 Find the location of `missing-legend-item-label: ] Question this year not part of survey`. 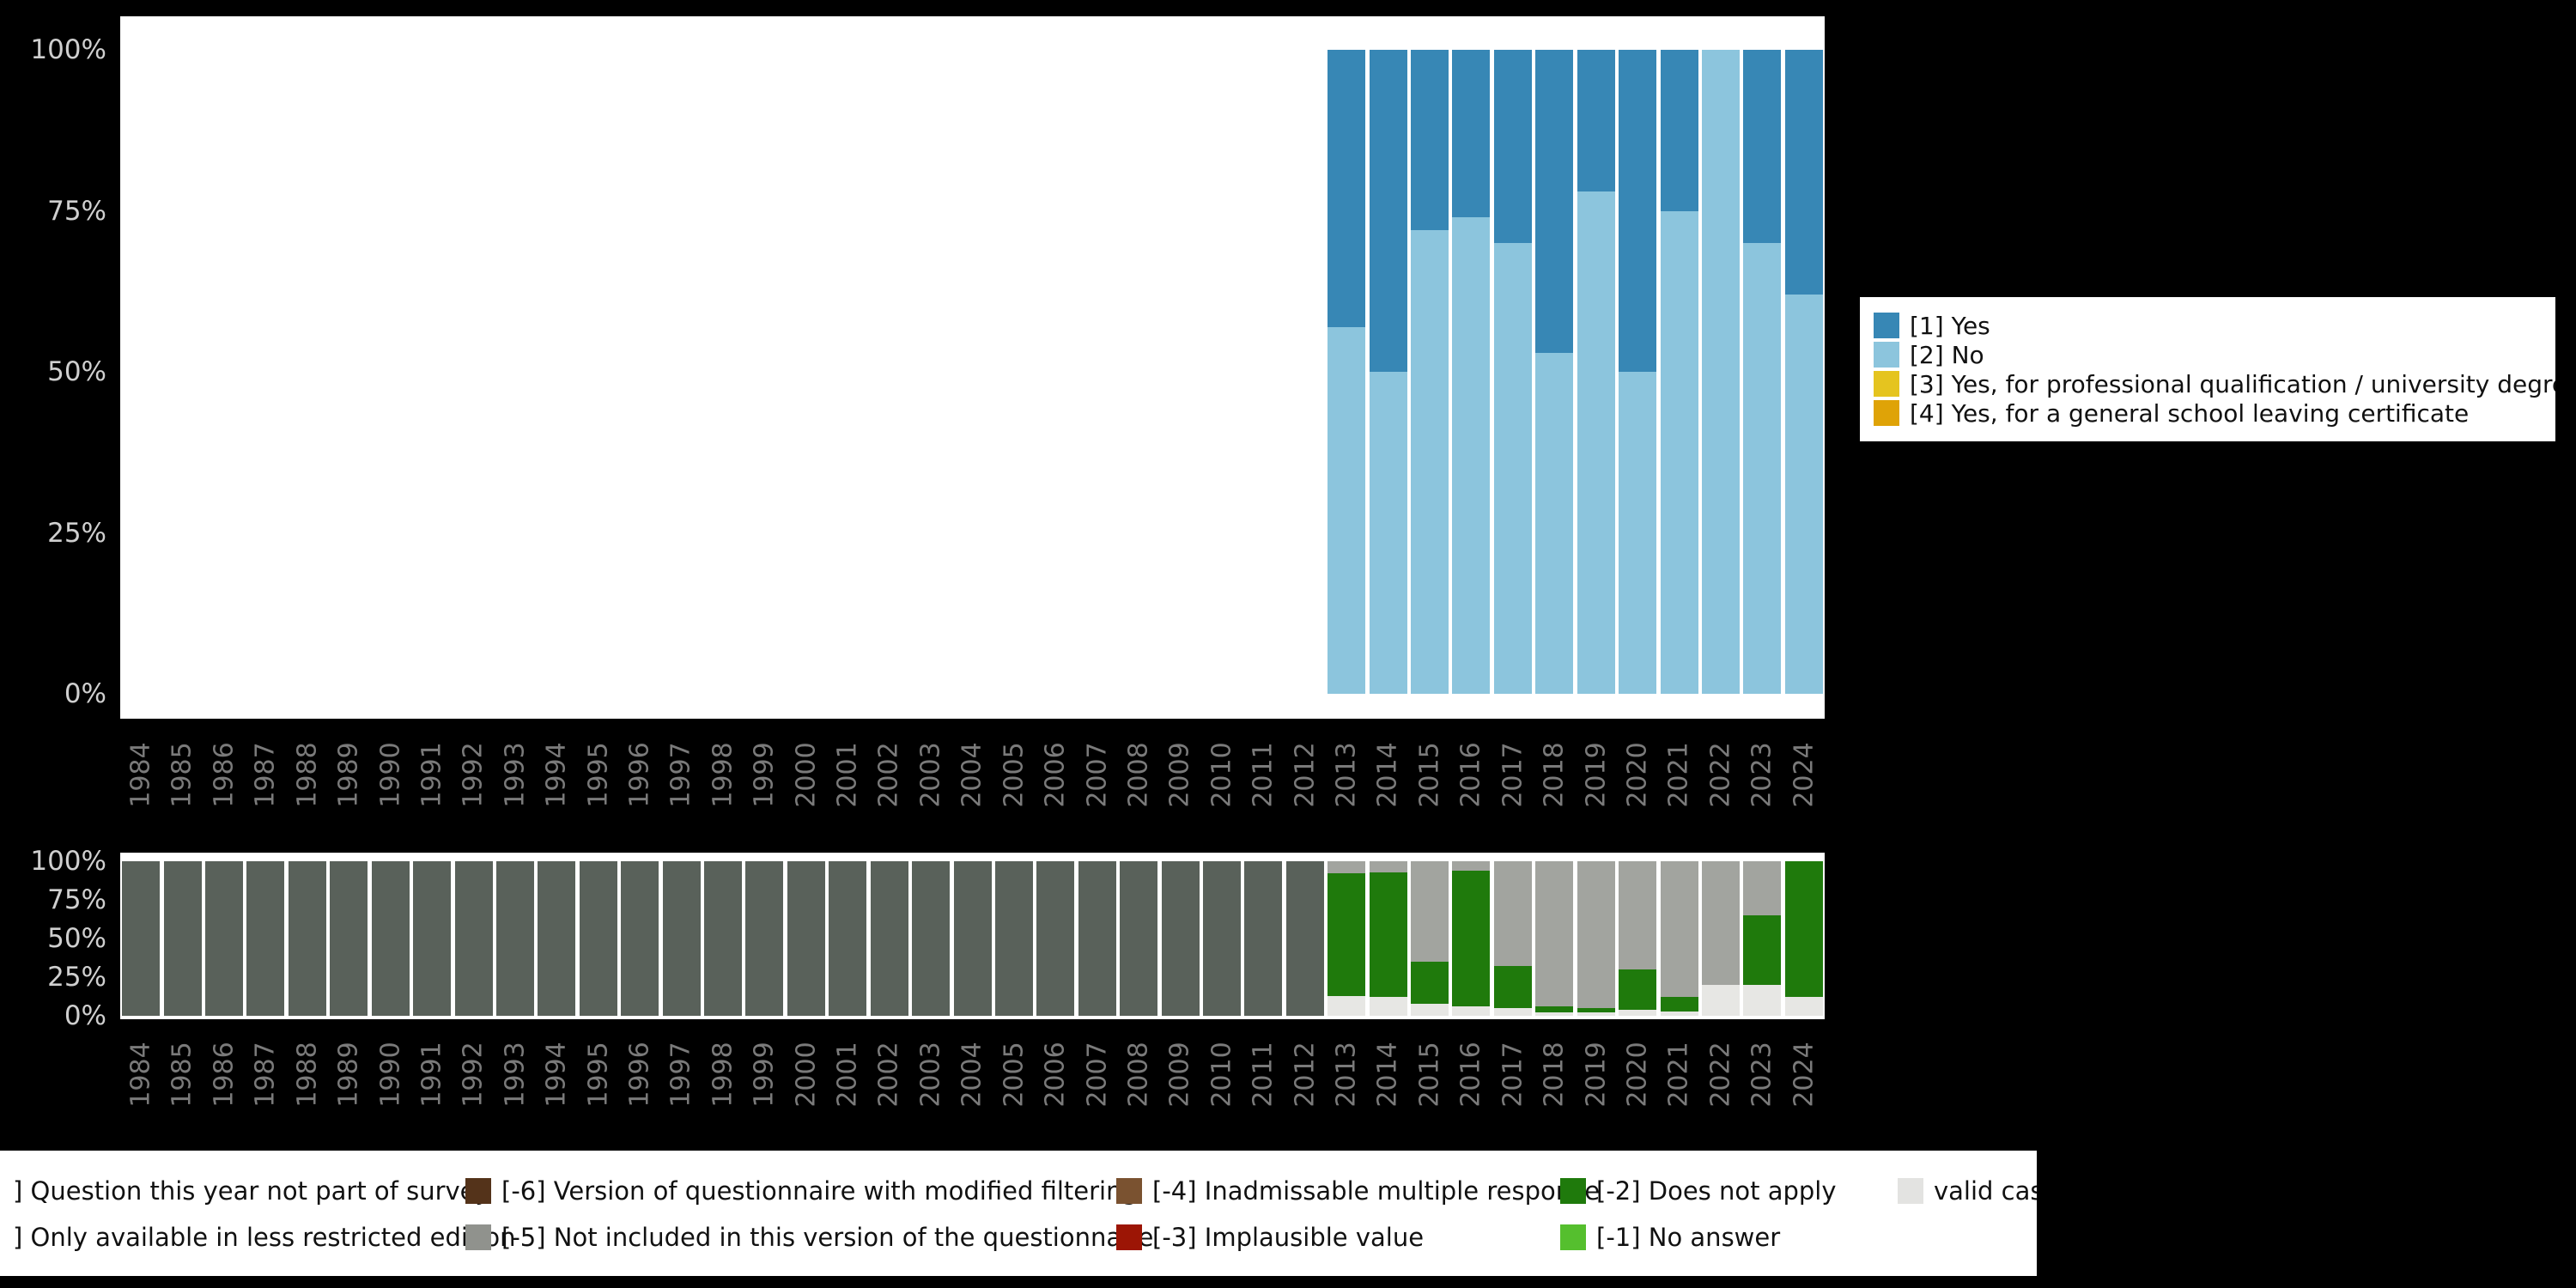

missing-legend-item-label: ] Question this year not part of survey is located at coordinates (251, 1191).